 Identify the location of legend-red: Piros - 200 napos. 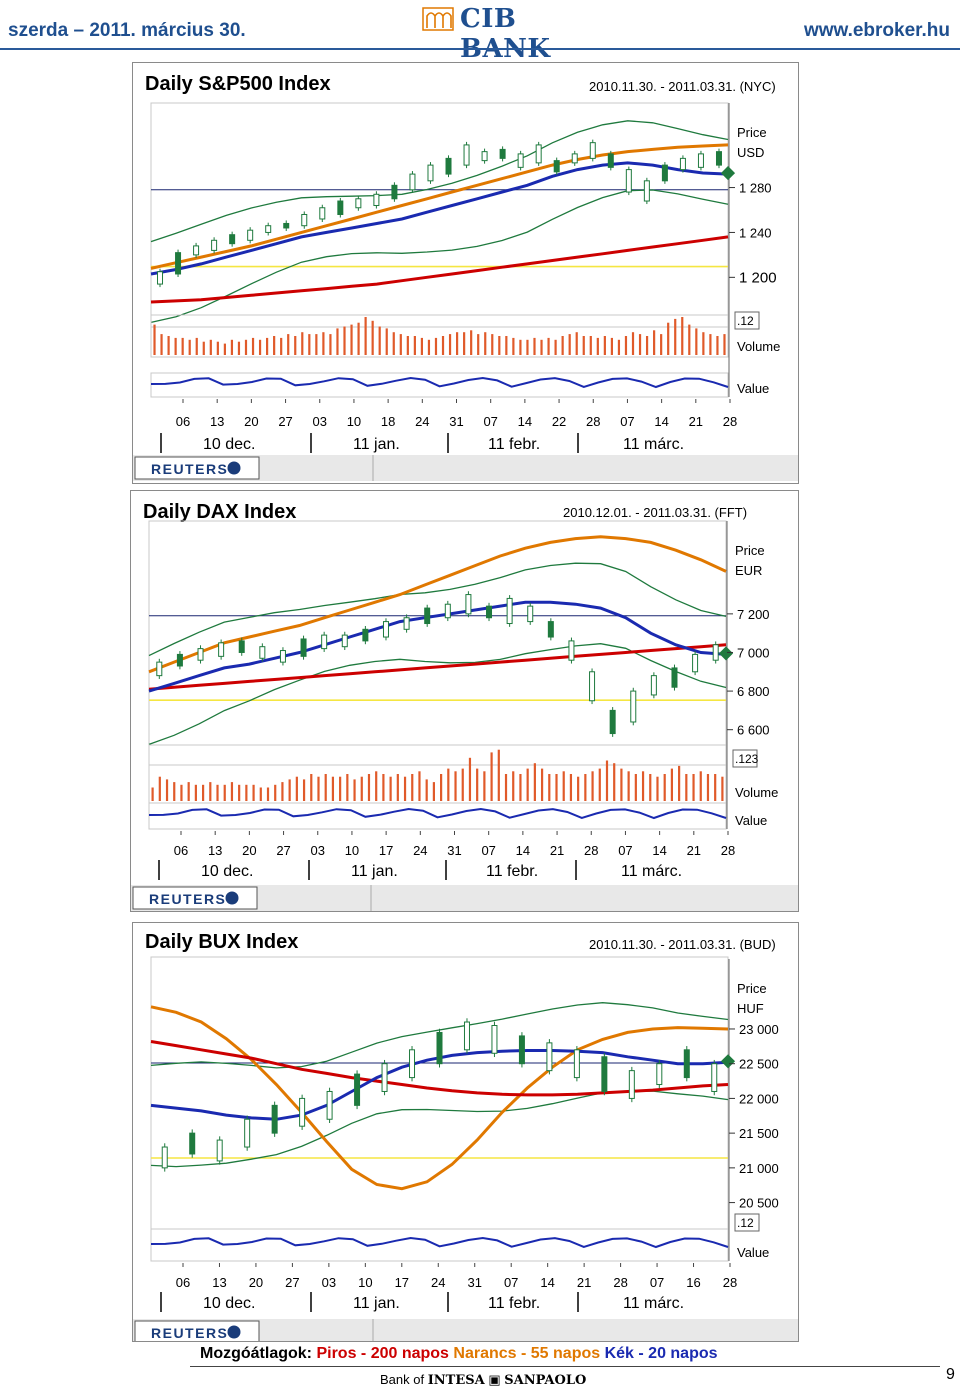
(382, 1353).